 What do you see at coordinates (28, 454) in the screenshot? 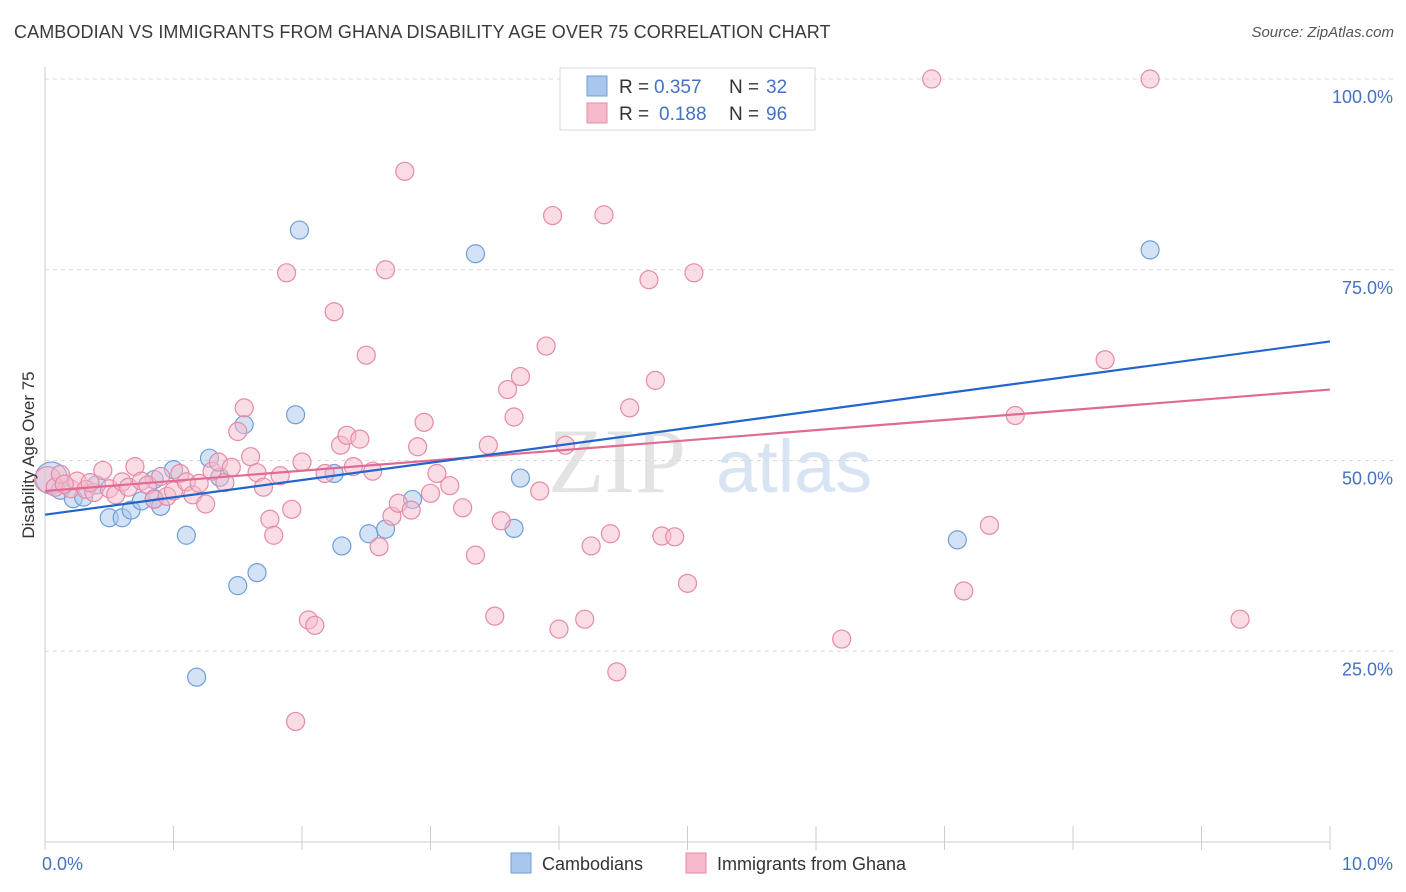
I see `y-axis-title: Disability Age Over 75` at bounding box center [28, 454].